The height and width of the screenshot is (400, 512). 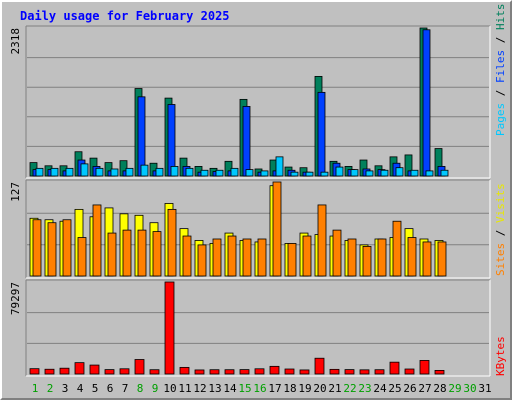 What do you see at coordinates (214, 388) in the screenshot?
I see `day-label-13: 13` at bounding box center [214, 388].